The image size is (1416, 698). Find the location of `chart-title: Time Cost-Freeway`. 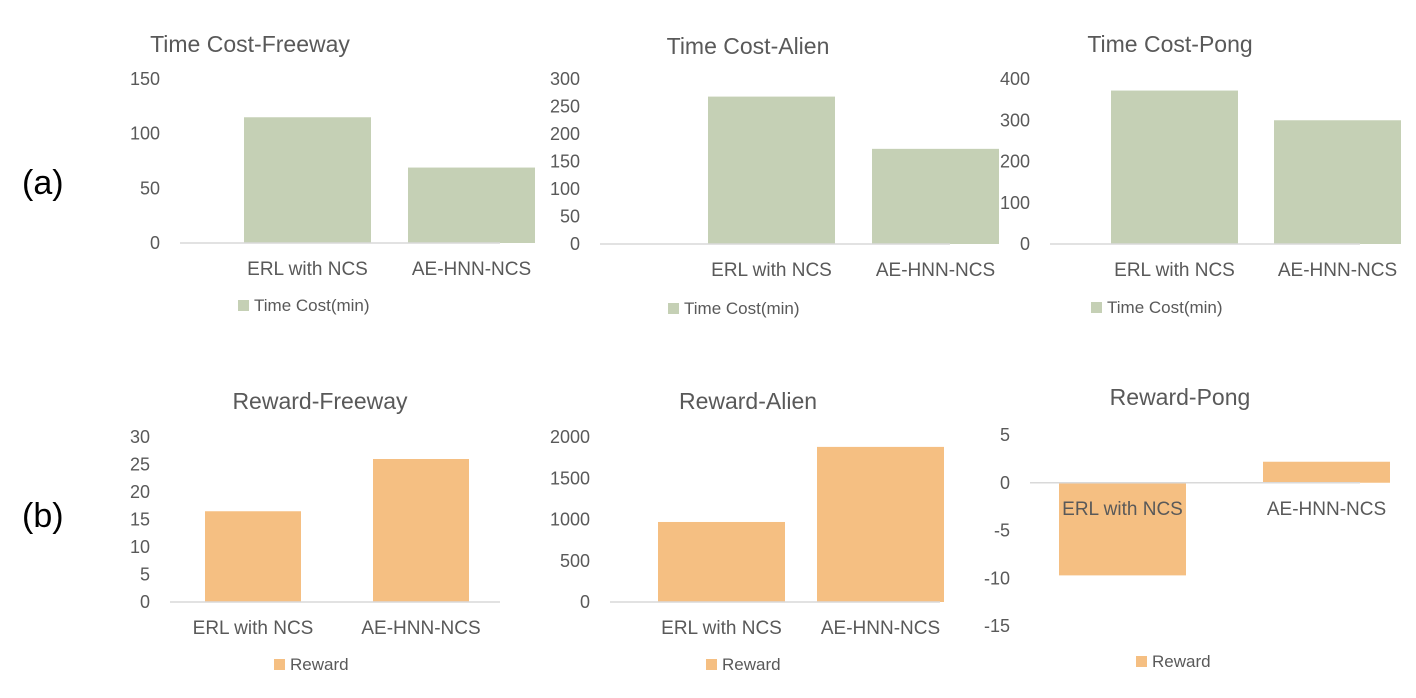

chart-title: Time Cost-Freeway is located at coordinates (250, 44).